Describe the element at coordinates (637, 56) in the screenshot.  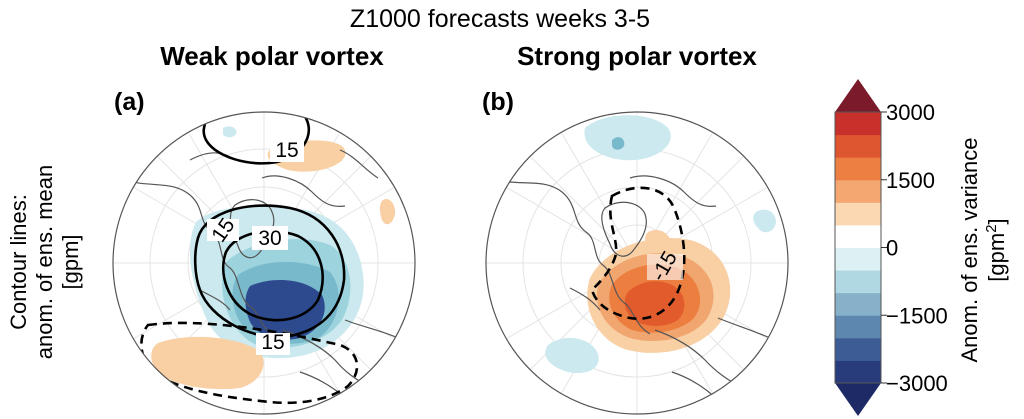
I see `panel-b-title: Strong polar vortex` at that location.